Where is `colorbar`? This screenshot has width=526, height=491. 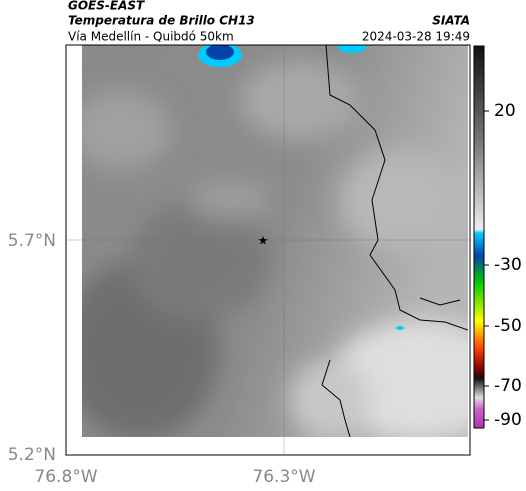 colorbar is located at coordinates (479, 237).